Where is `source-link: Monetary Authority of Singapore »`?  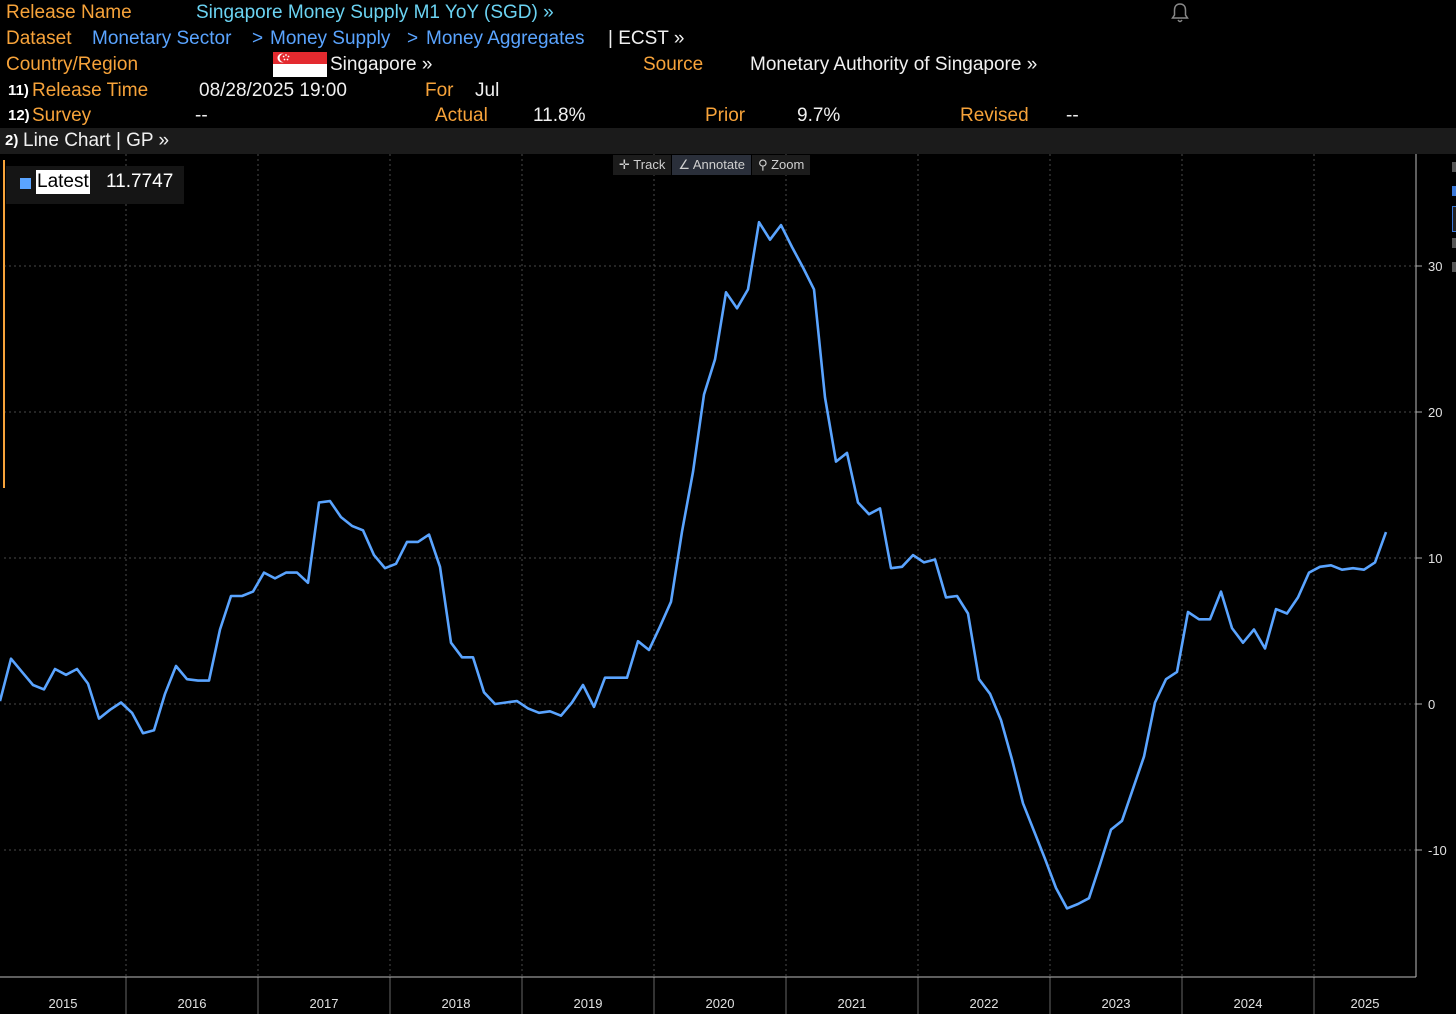 source-link: Monetary Authority of Singapore » is located at coordinates (894, 64).